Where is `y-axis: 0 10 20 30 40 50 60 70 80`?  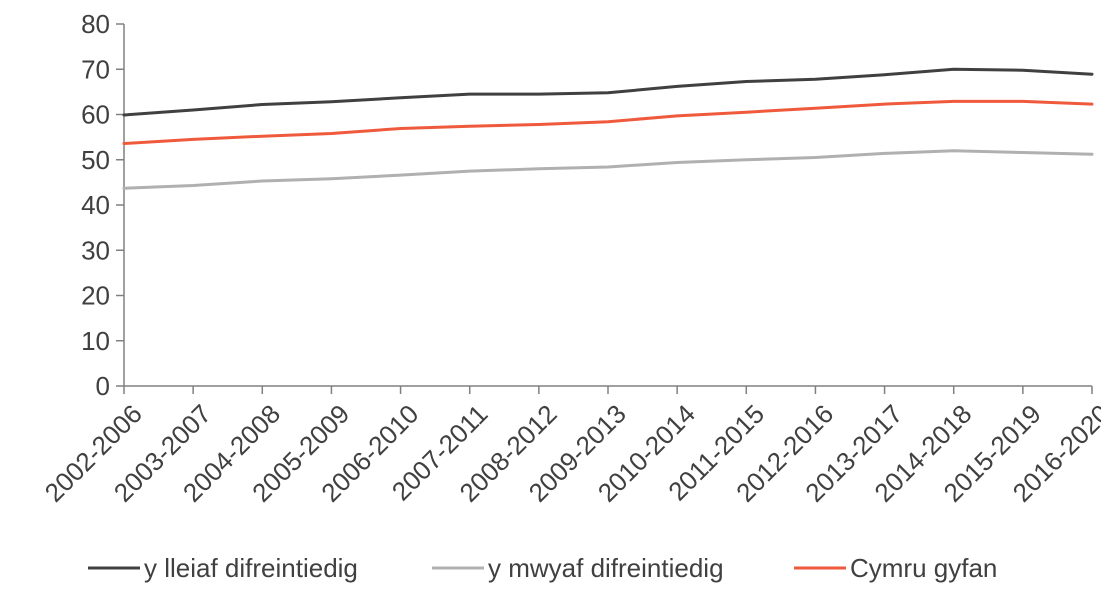
y-axis: 0 10 20 30 40 50 60 70 80 is located at coordinates (103, 205).